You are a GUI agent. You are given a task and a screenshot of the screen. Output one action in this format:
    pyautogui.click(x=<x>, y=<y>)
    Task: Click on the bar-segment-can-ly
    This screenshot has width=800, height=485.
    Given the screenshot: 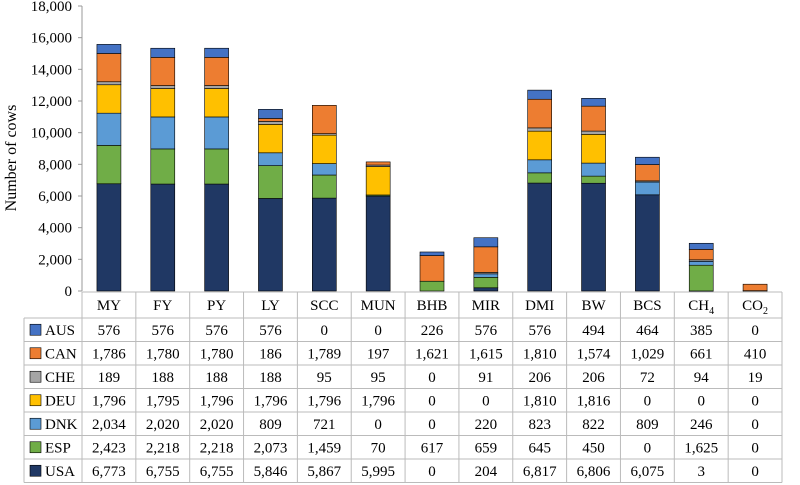 What is the action you would take?
    pyautogui.click(x=270, y=120)
    